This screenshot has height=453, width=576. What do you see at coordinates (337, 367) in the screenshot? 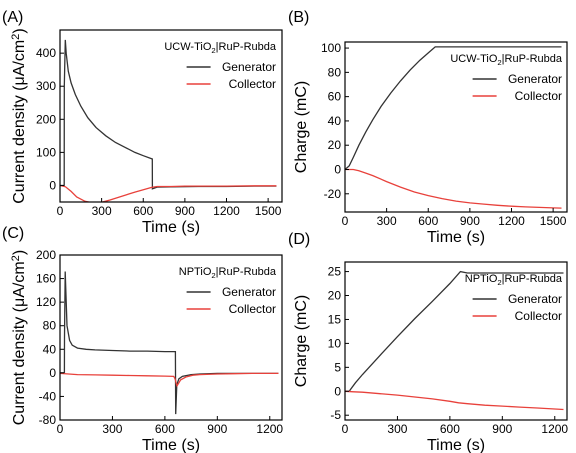
I see `y-tick-label: 5` at bounding box center [337, 367].